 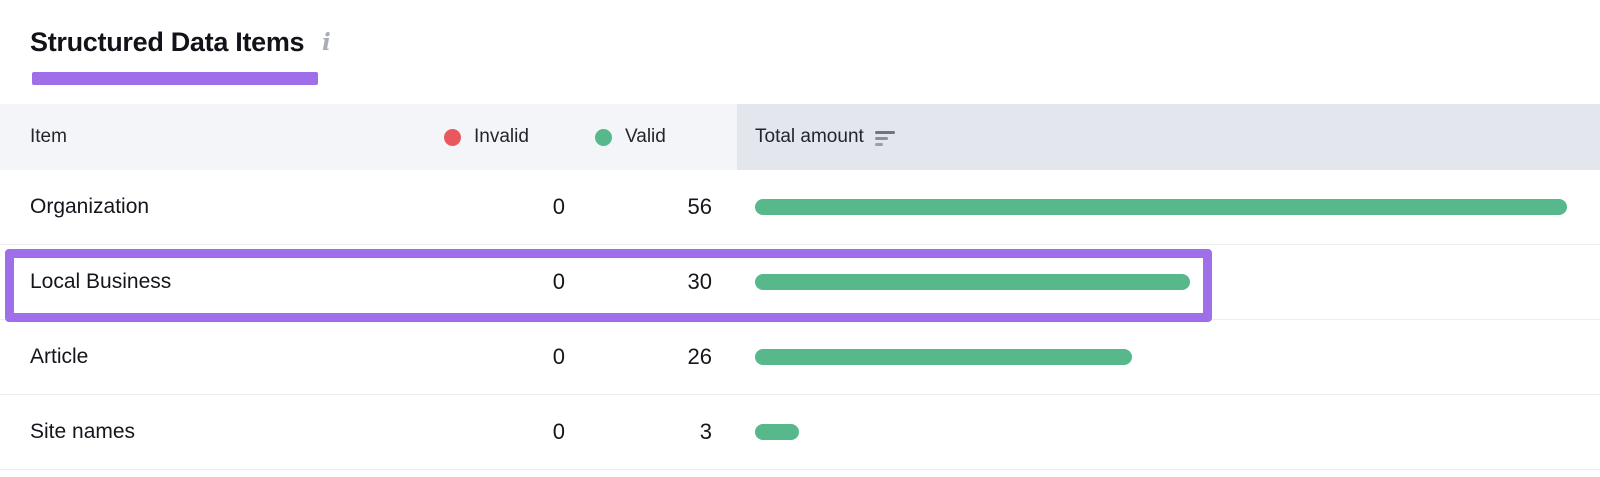 I want to click on annotation-underline, so click(x=175, y=78).